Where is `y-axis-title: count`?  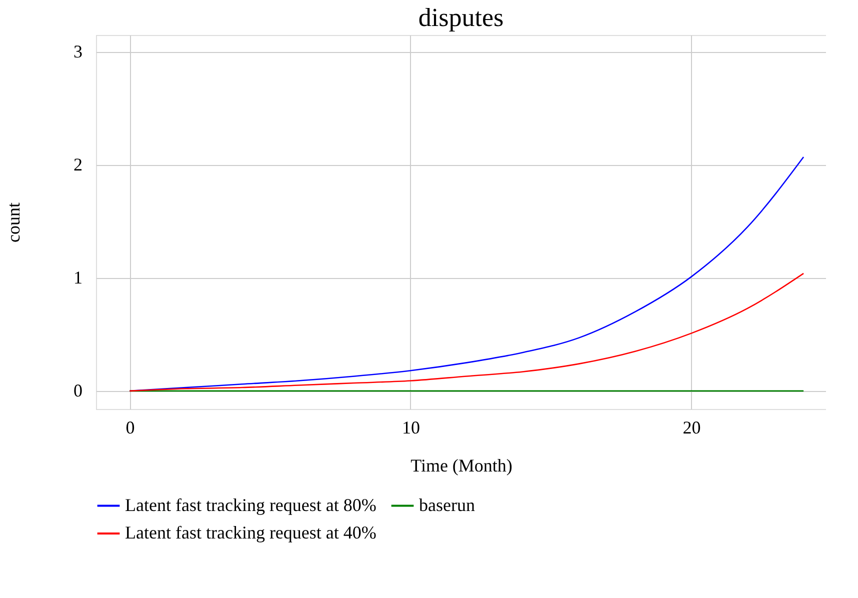 y-axis-title: count is located at coordinates (14, 222).